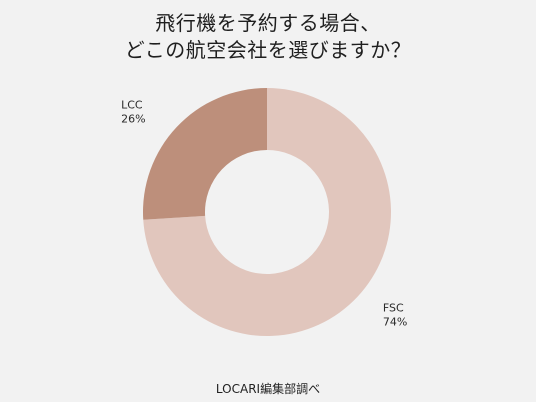  I want to click on chart-title-line-2: どこの航空会社を選びますか？, so click(268, 50).